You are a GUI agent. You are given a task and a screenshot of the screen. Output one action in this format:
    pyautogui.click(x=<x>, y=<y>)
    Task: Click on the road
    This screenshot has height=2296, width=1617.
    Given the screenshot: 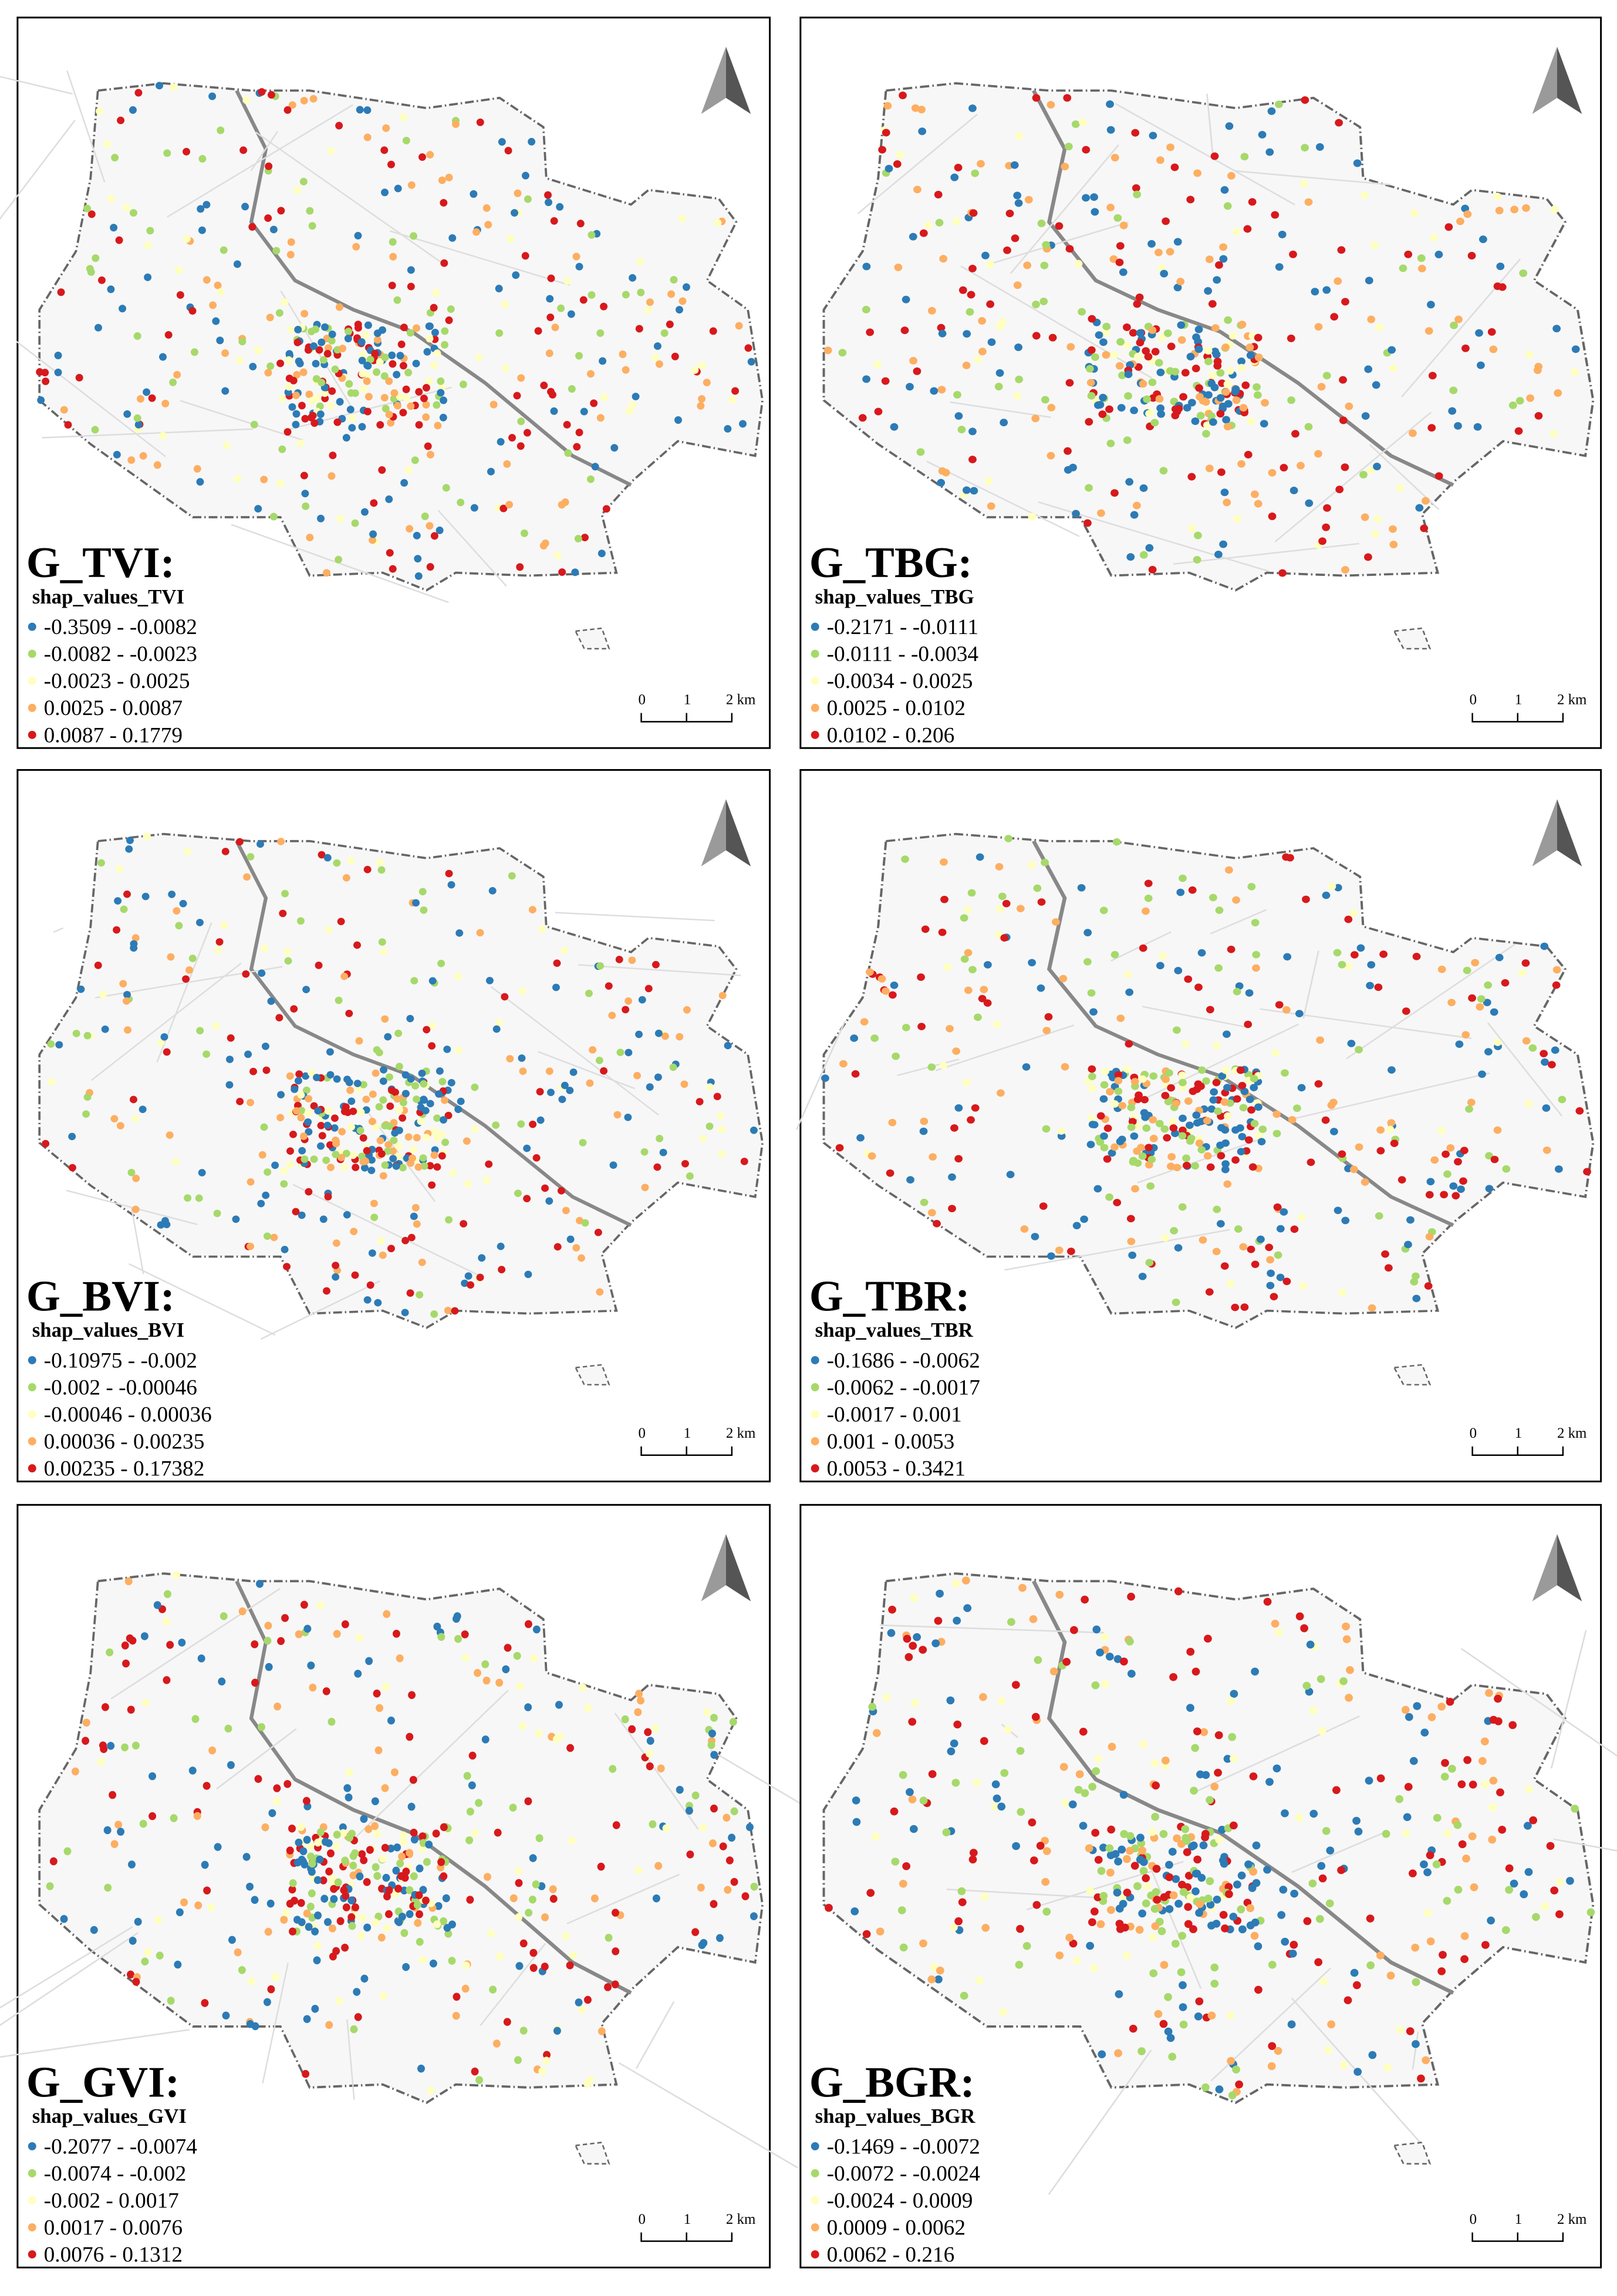 What is the action you would take?
    pyautogui.click(x=623, y=1898)
    